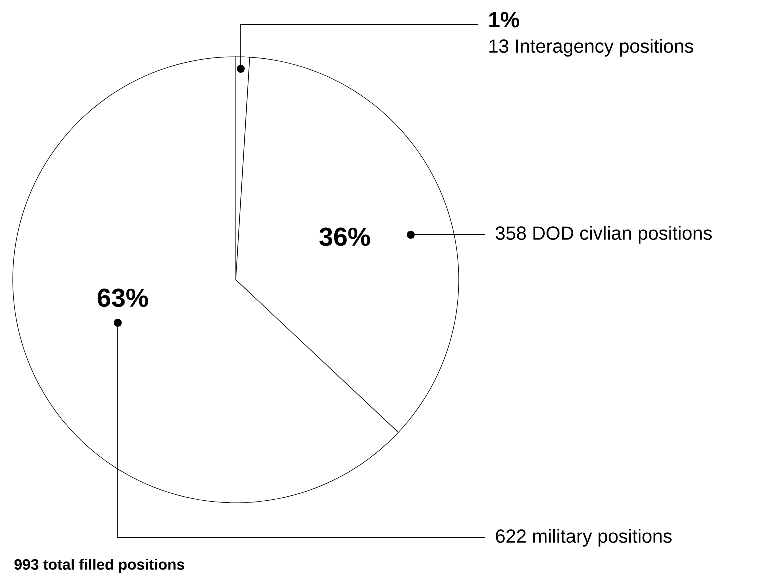 The width and height of the screenshot is (783, 577). I want to click on data-label: 1%, so click(505, 20).